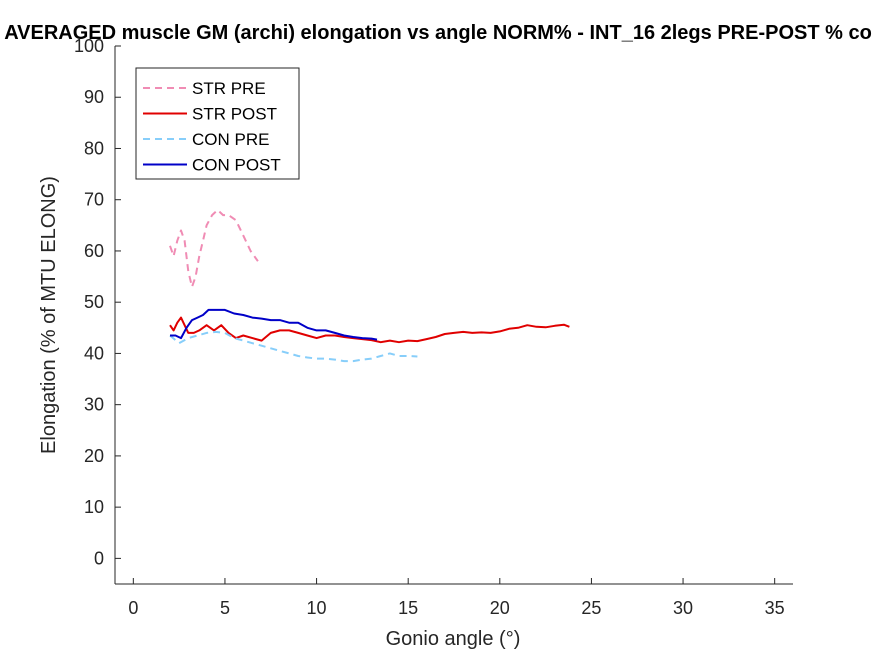  Describe the element at coordinates (236, 165) in the screenshot. I see `legend-label: CON POST` at that location.